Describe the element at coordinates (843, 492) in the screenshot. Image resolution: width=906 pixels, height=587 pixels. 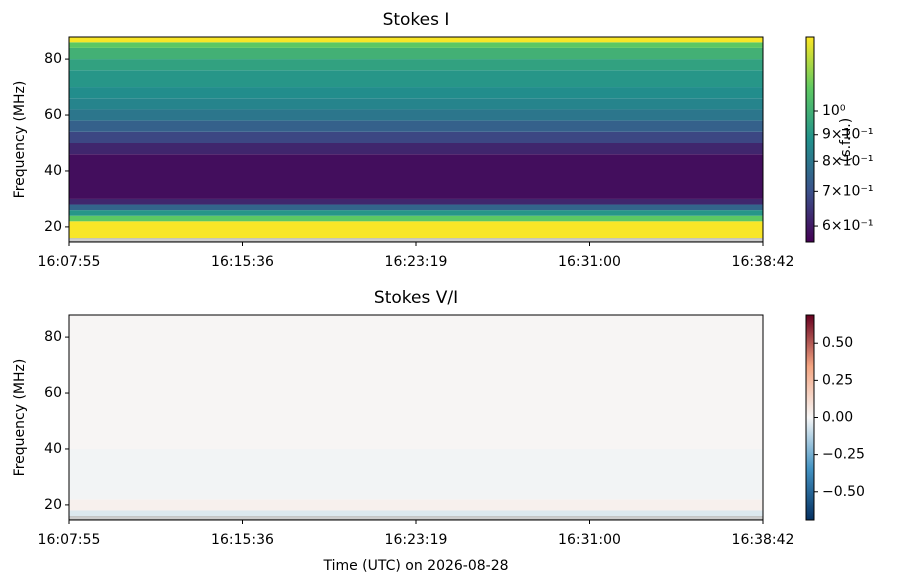
I see `colorbar-tick-label: −0.50` at that location.